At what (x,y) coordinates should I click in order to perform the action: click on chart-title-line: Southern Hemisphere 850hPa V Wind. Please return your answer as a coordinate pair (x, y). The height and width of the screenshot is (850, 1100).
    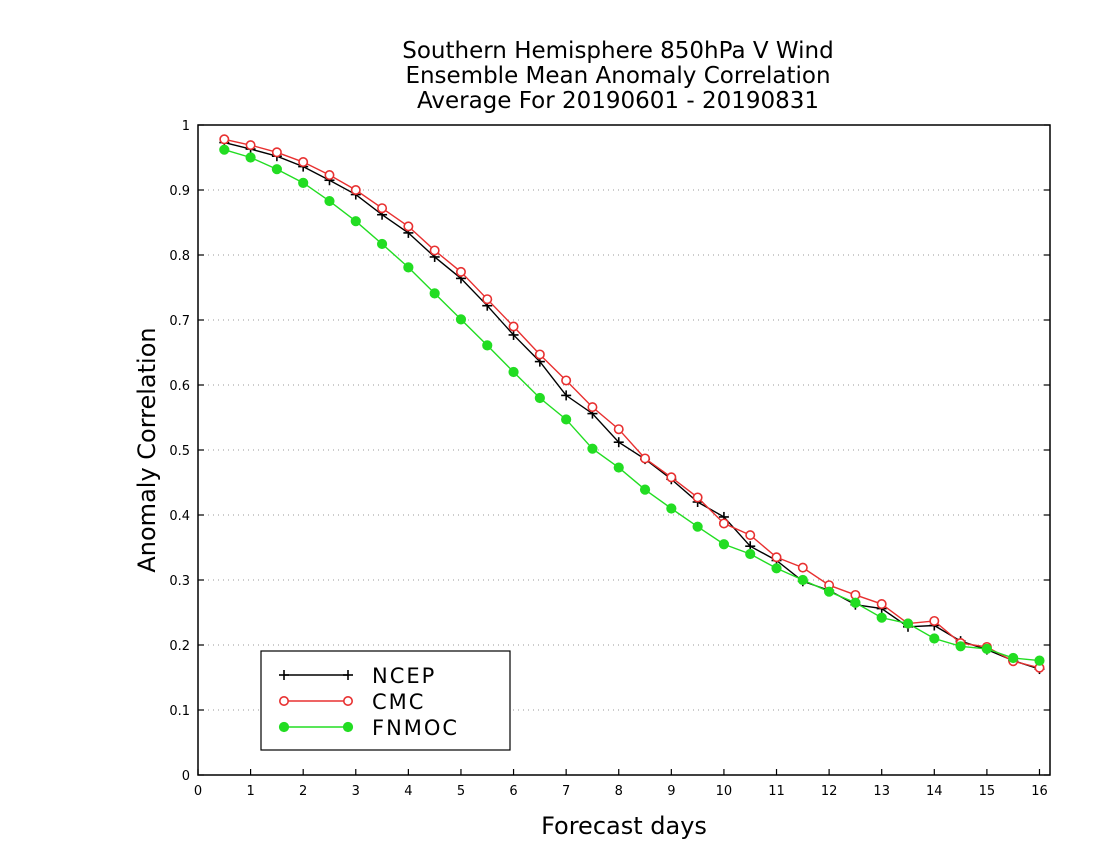
    Looking at the image, I should click on (617, 51).